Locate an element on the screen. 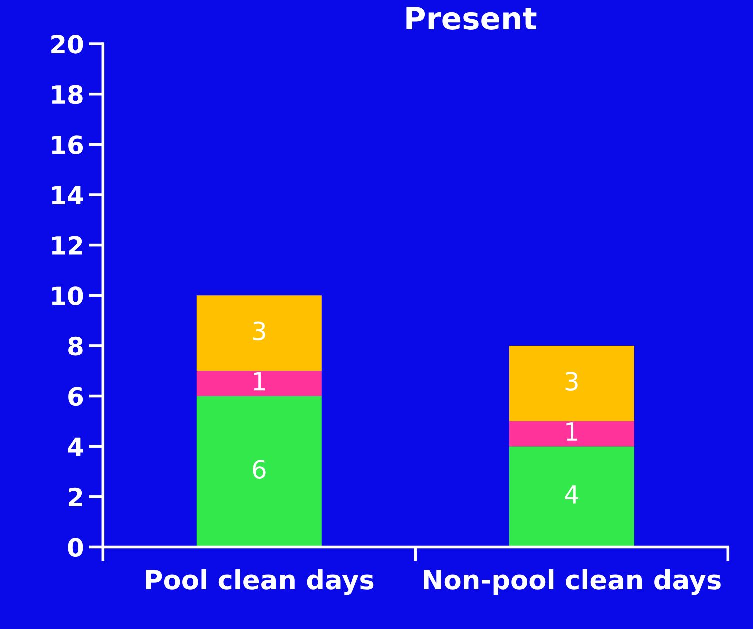 The image size is (753, 629). y-tick-label: 20 is located at coordinates (68, 44).